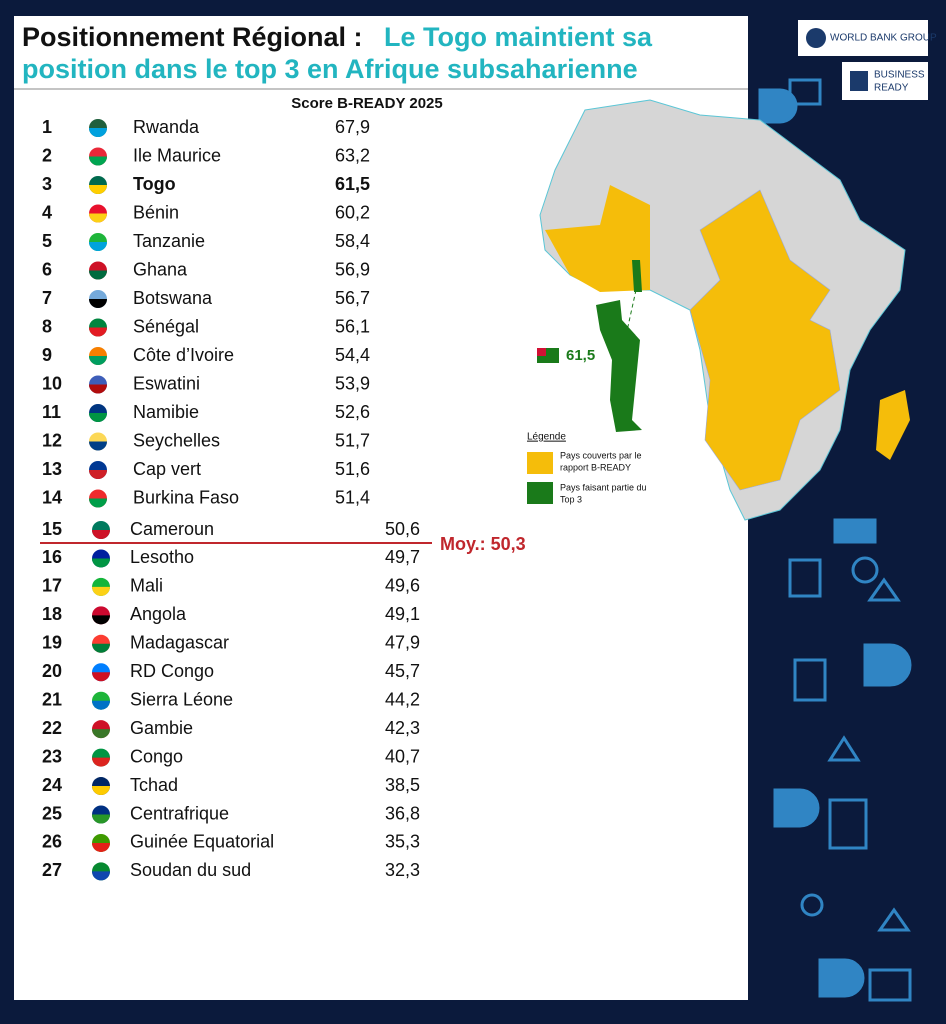 This screenshot has width=946, height=1024. What do you see at coordinates (867, 60) in the screenshot?
I see `logos: WORLD BANK GROUP BUSINESS READY` at bounding box center [867, 60].